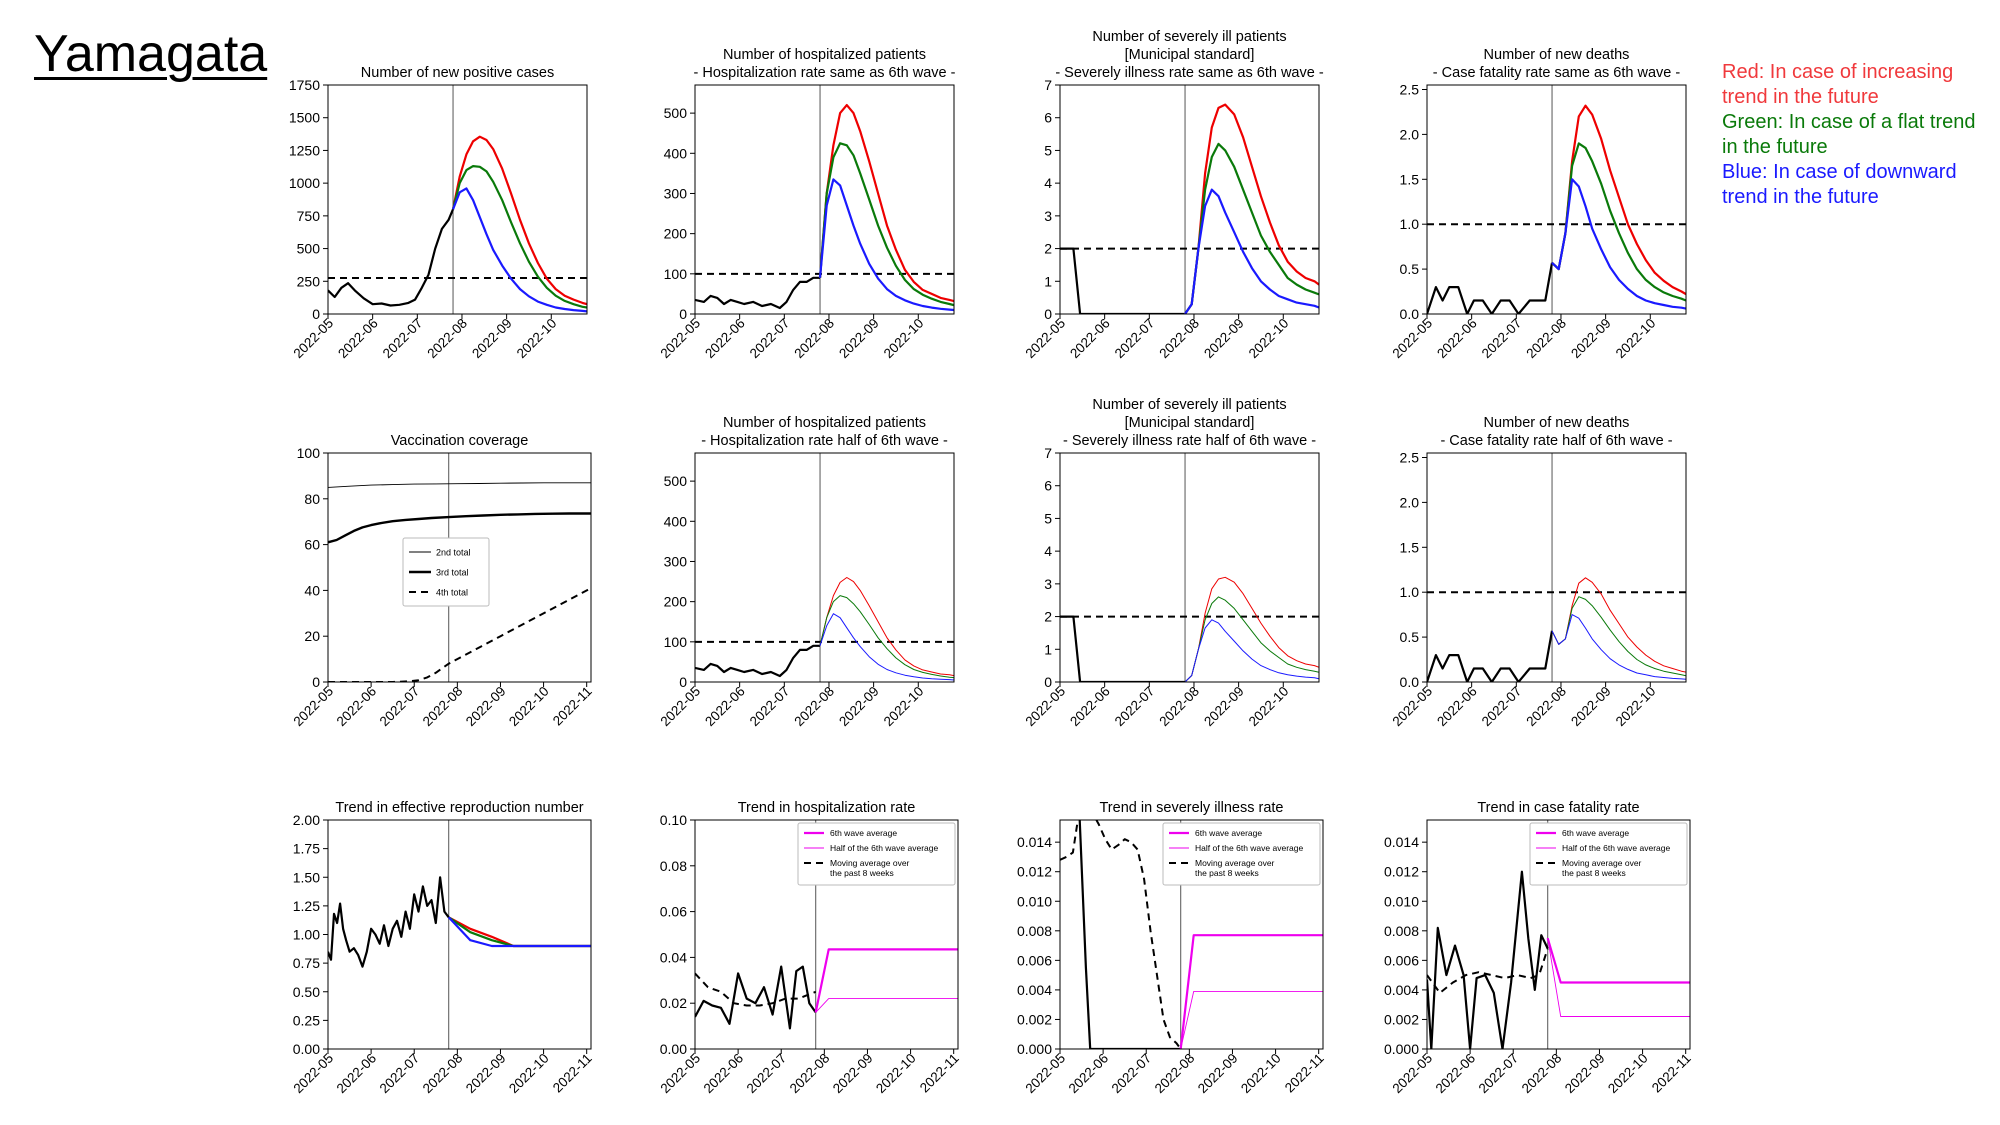 The width and height of the screenshot is (2000, 1125). I want to click on y-tick-label: 2.00, so click(306, 820).